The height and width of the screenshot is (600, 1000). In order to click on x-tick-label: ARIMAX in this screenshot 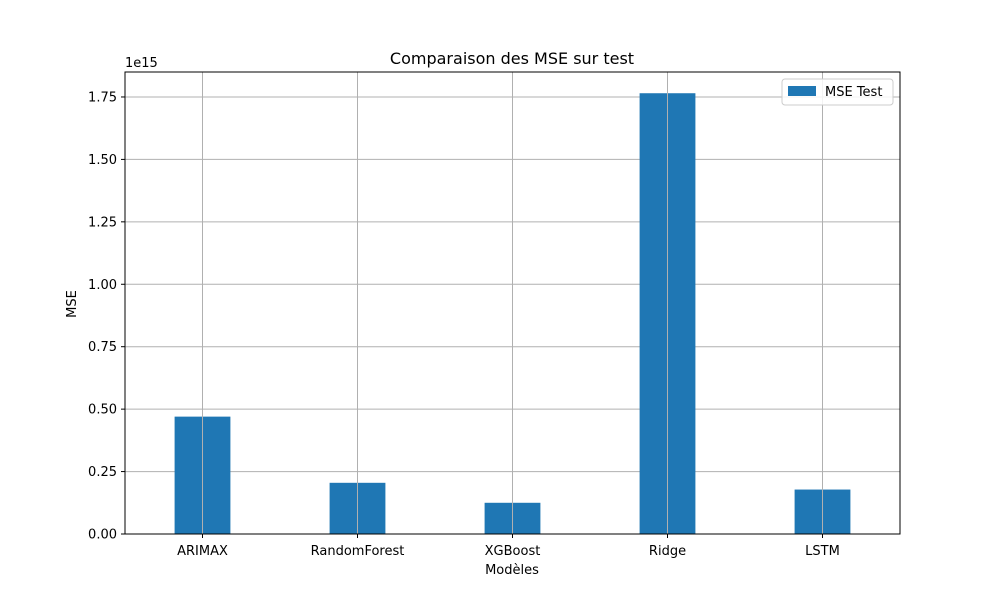, I will do `click(202, 551)`.